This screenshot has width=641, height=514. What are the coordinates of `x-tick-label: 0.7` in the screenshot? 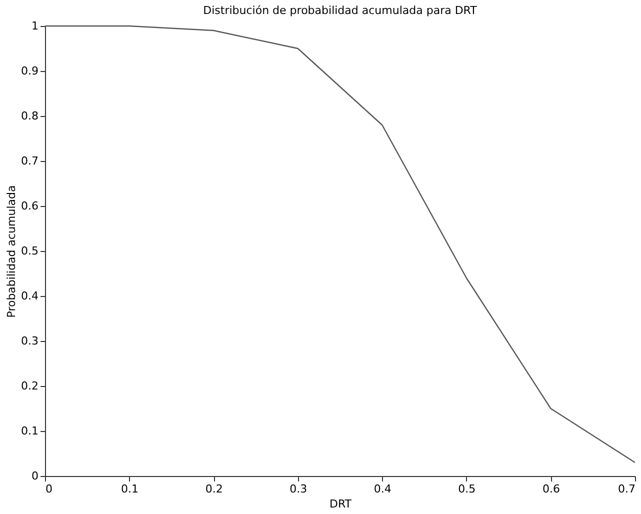 It's located at (627, 489).